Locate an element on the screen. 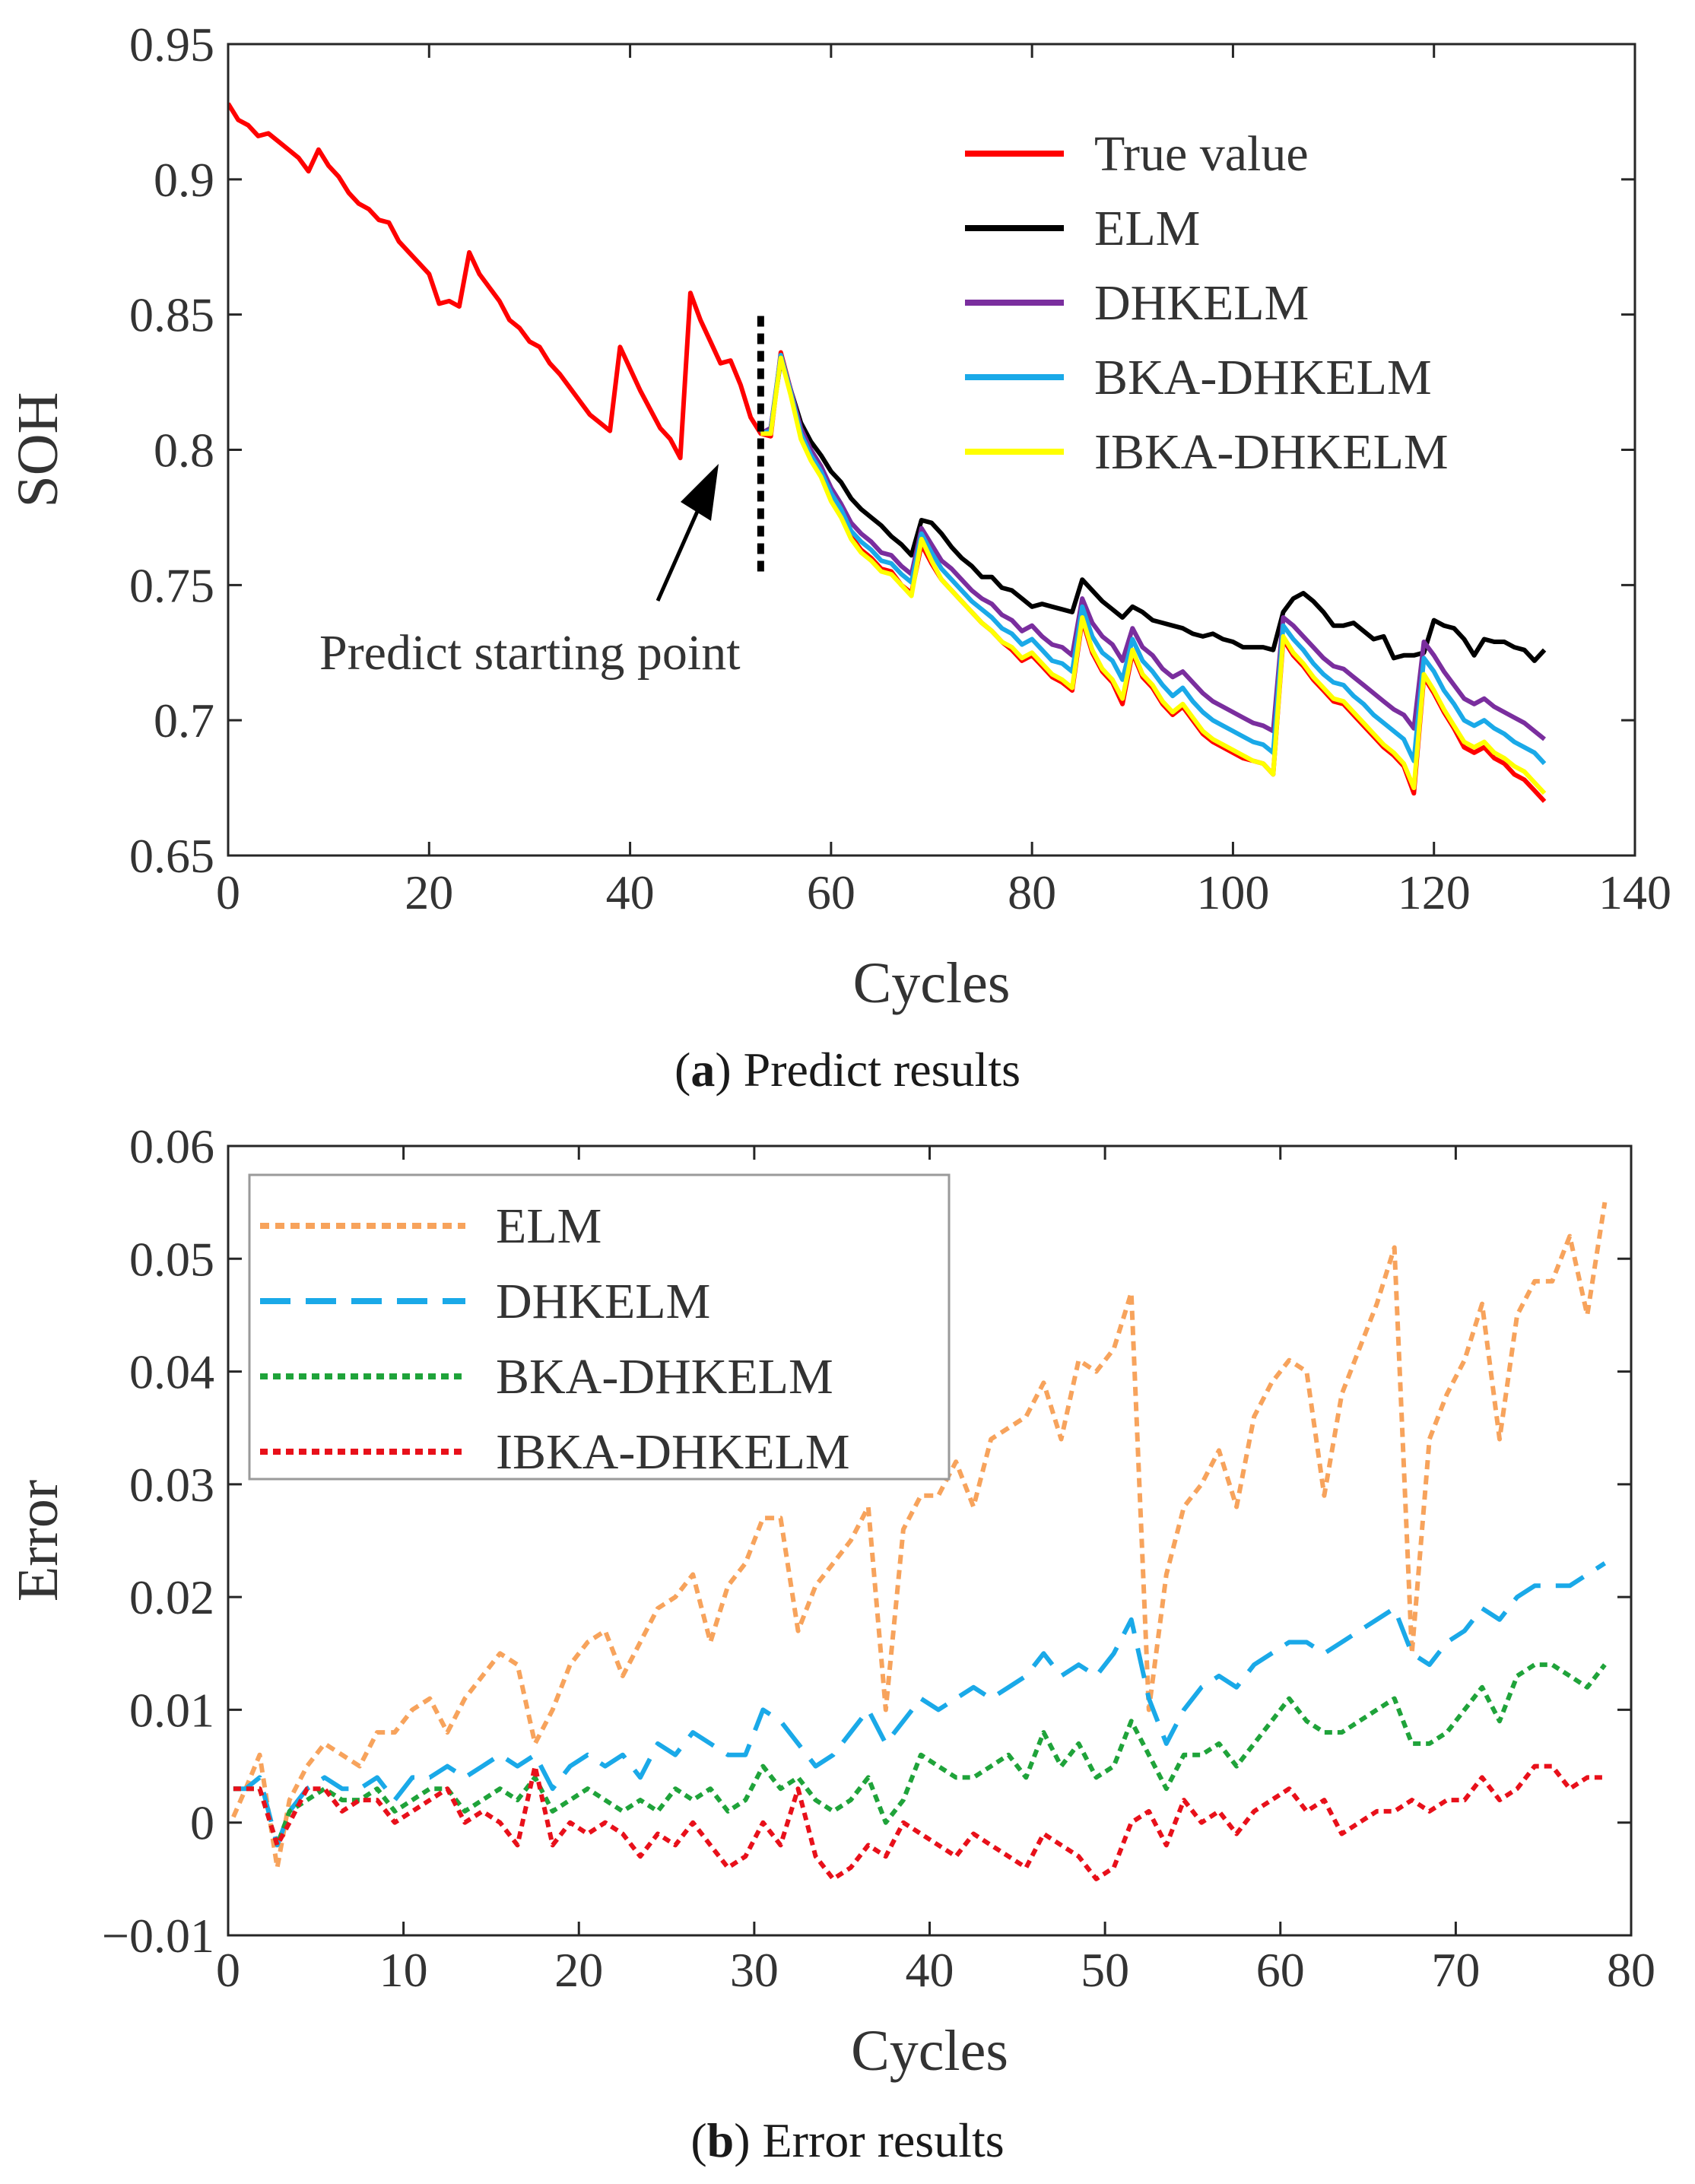  caption-a: (a) Predict results is located at coordinates (847, 1070).